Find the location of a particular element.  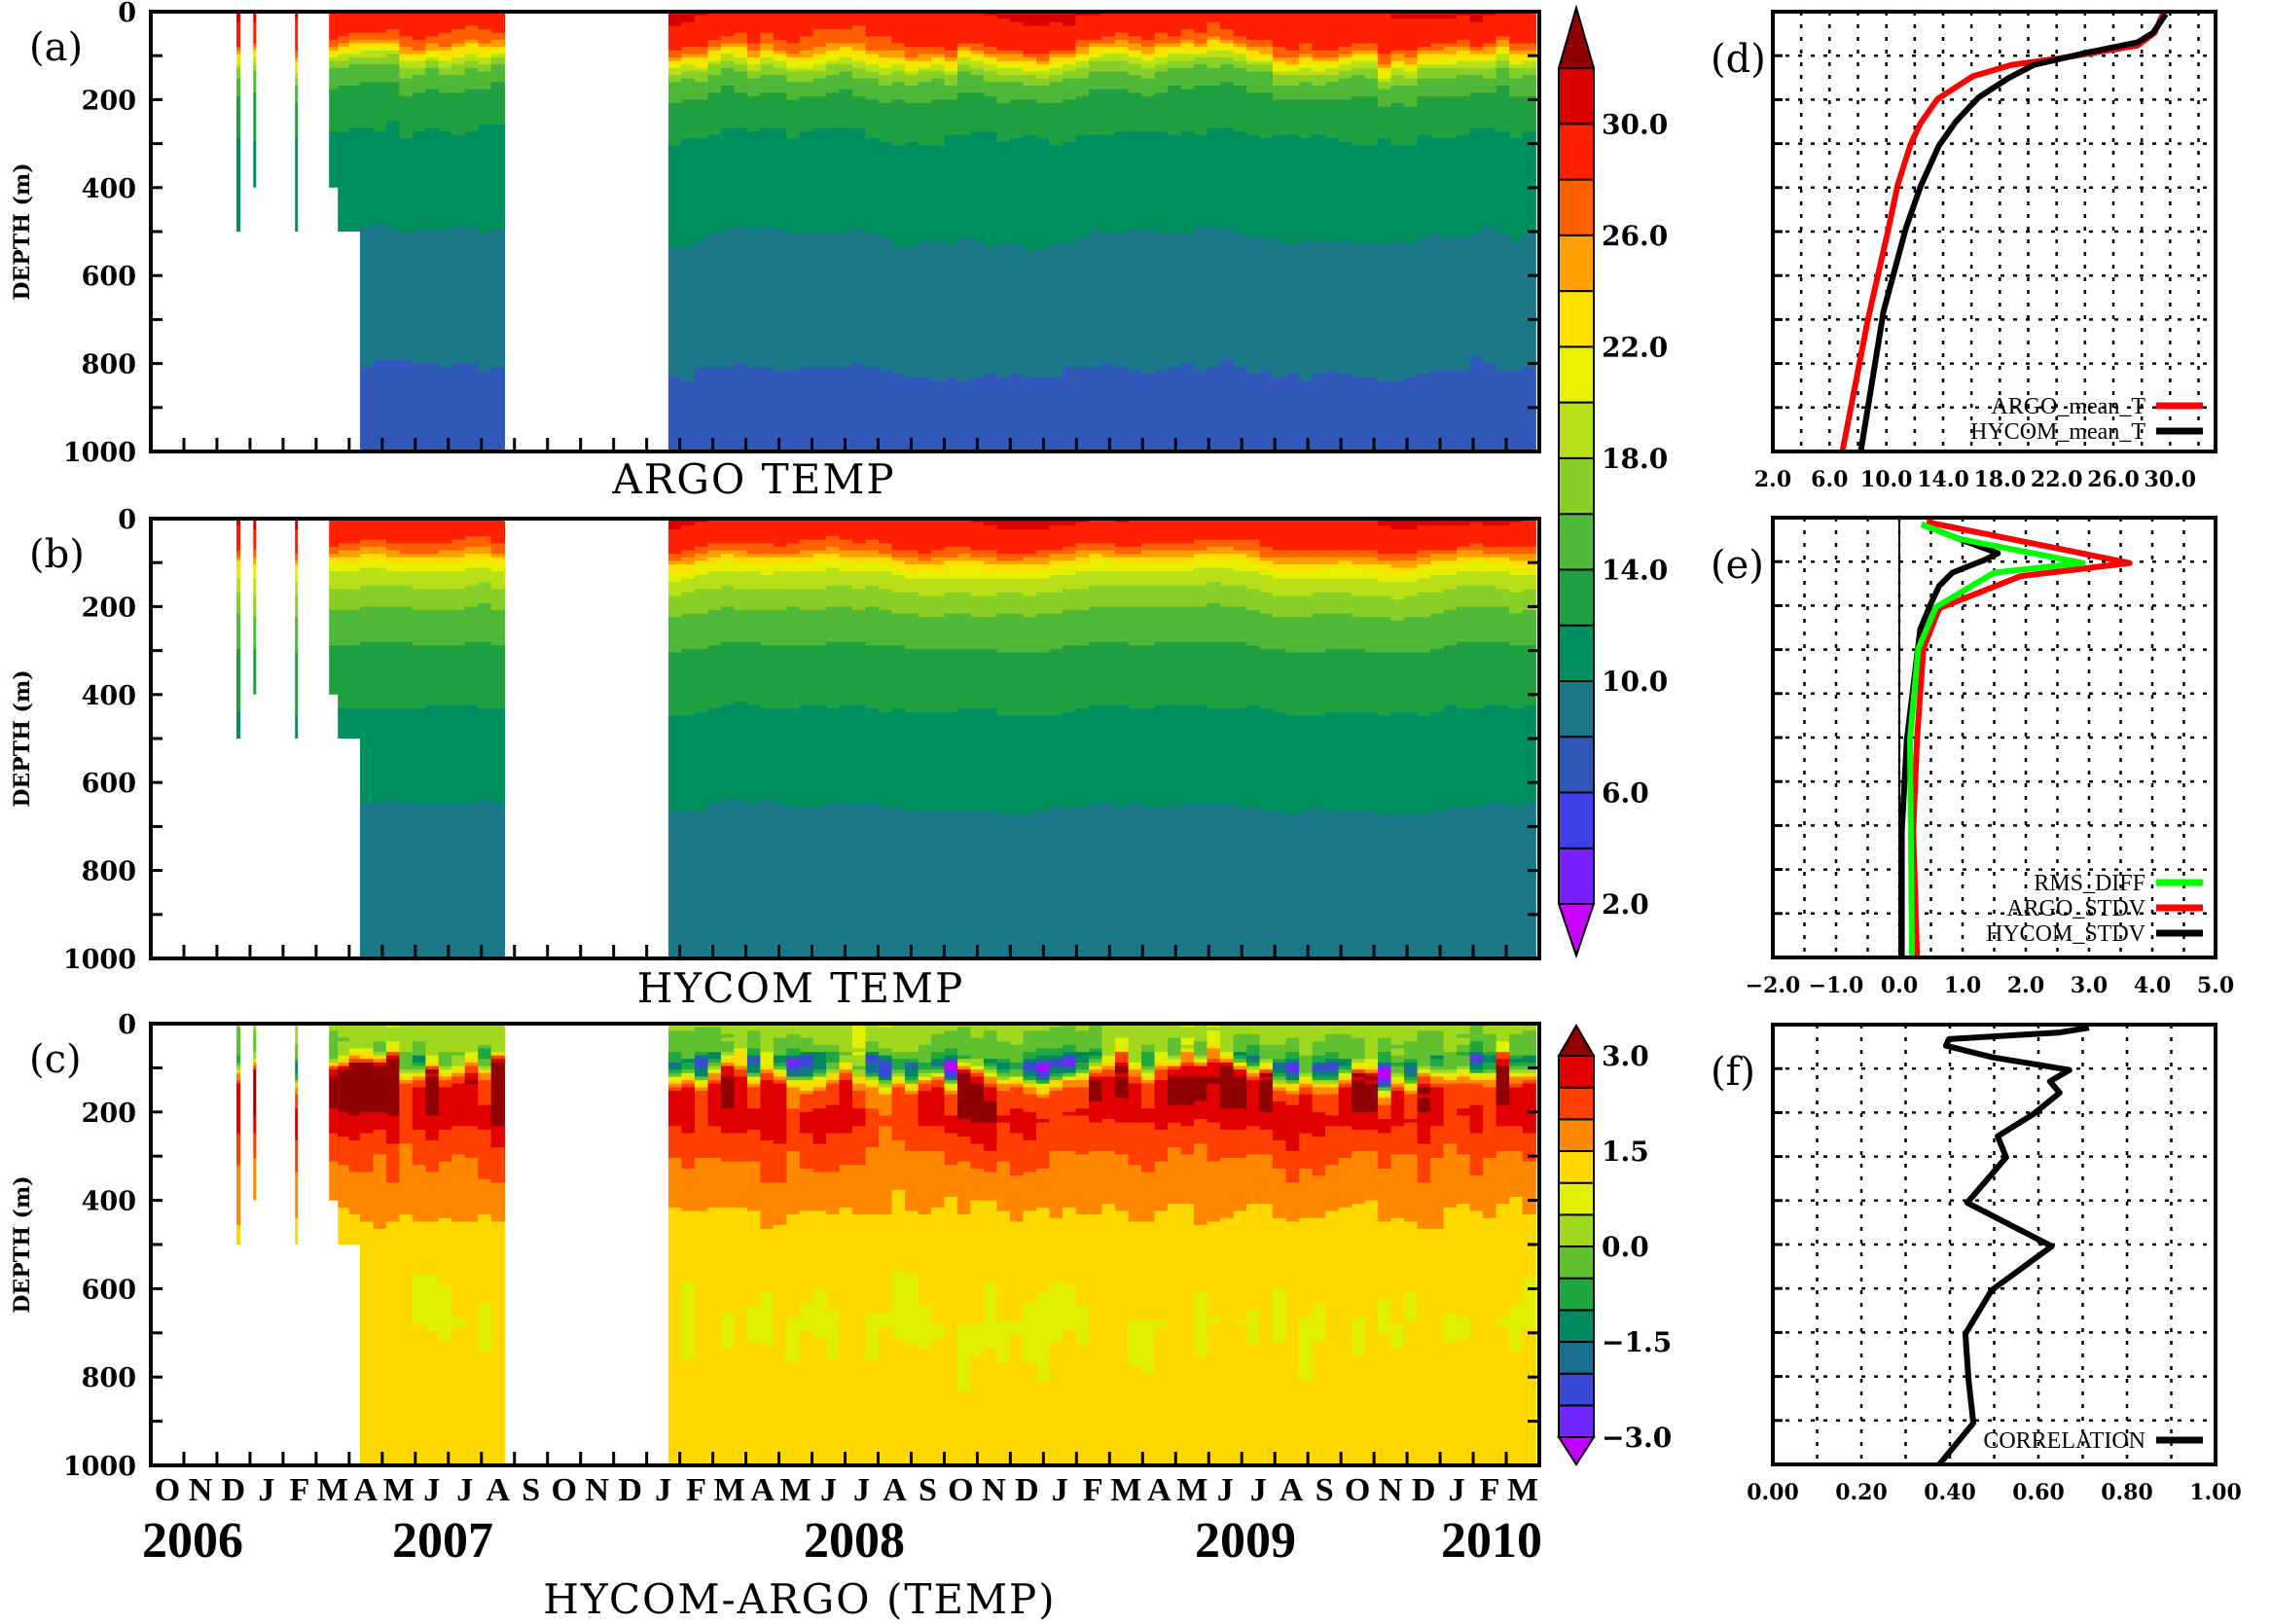

x-tick-label: −1.0 is located at coordinates (1836, 985).